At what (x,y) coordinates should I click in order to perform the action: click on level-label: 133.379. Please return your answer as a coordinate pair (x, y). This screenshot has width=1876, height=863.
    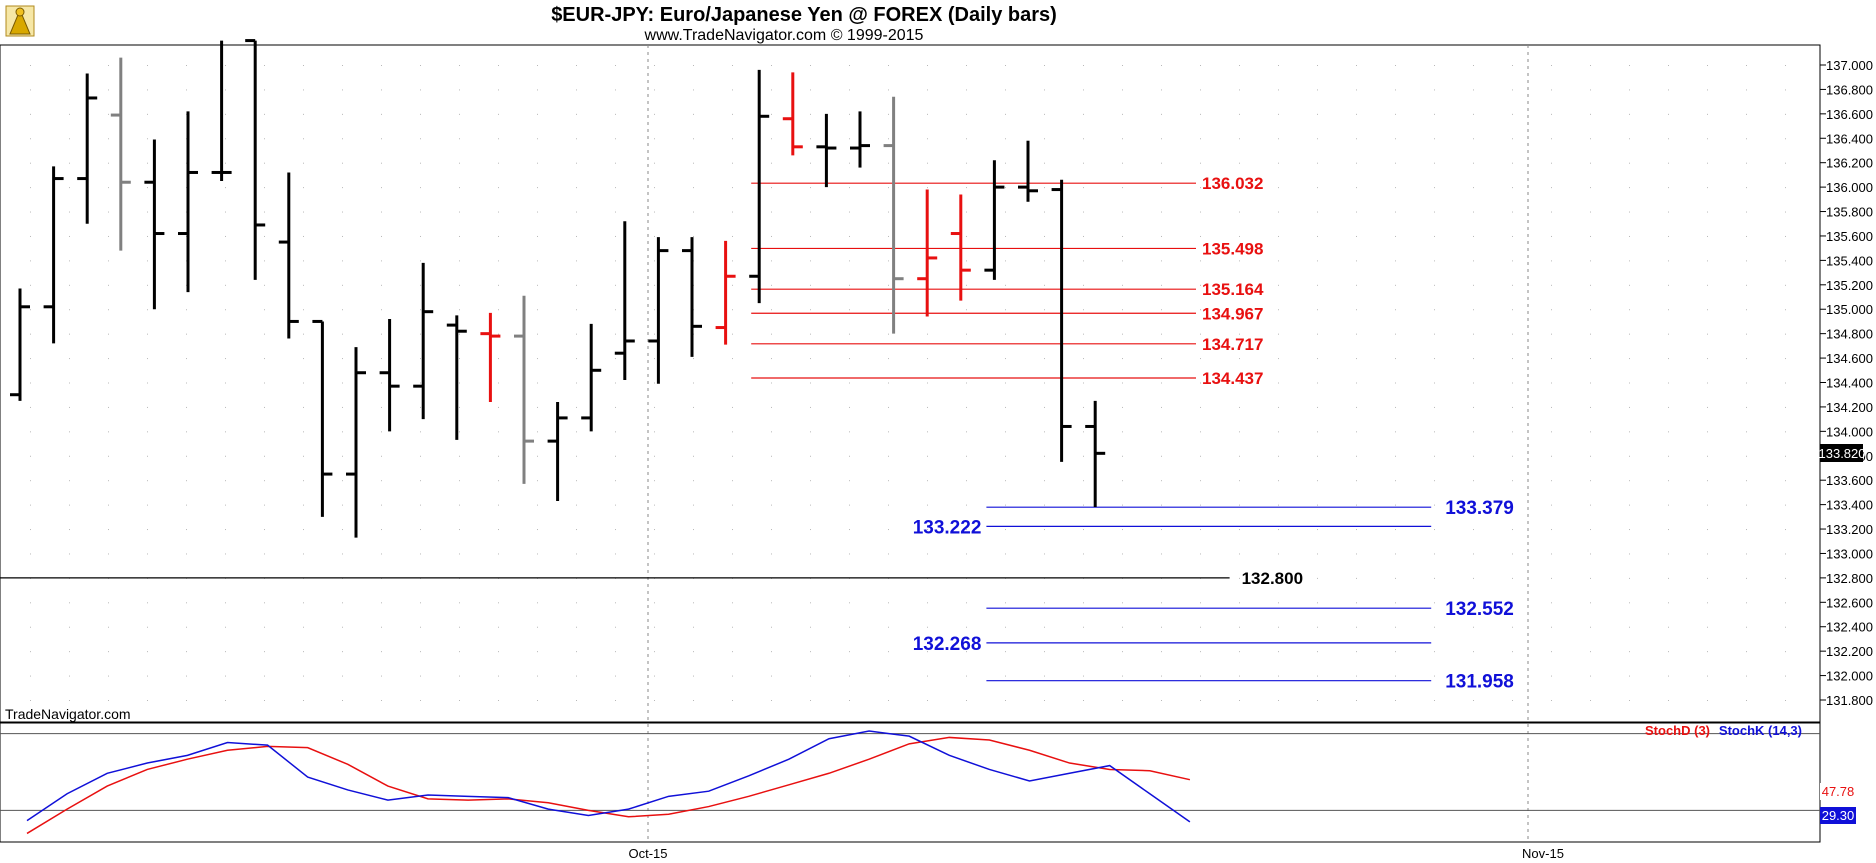
    Looking at the image, I should click on (1479, 508).